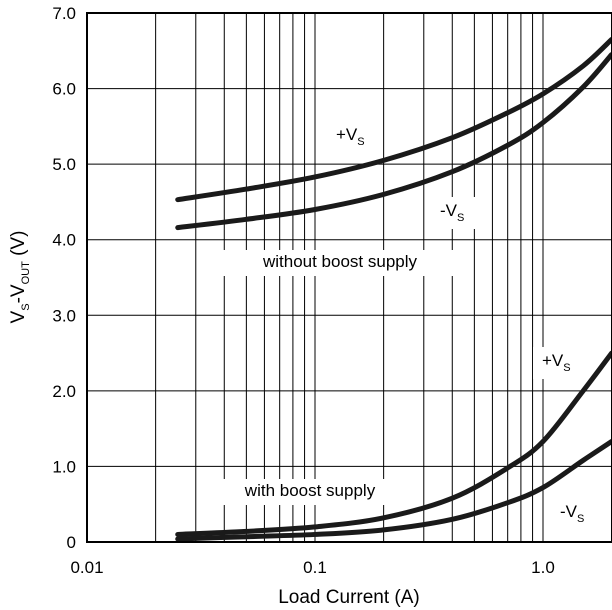 This screenshot has height=610, width=612. I want to click on without-boost-label: without boost supply, so click(340, 261).